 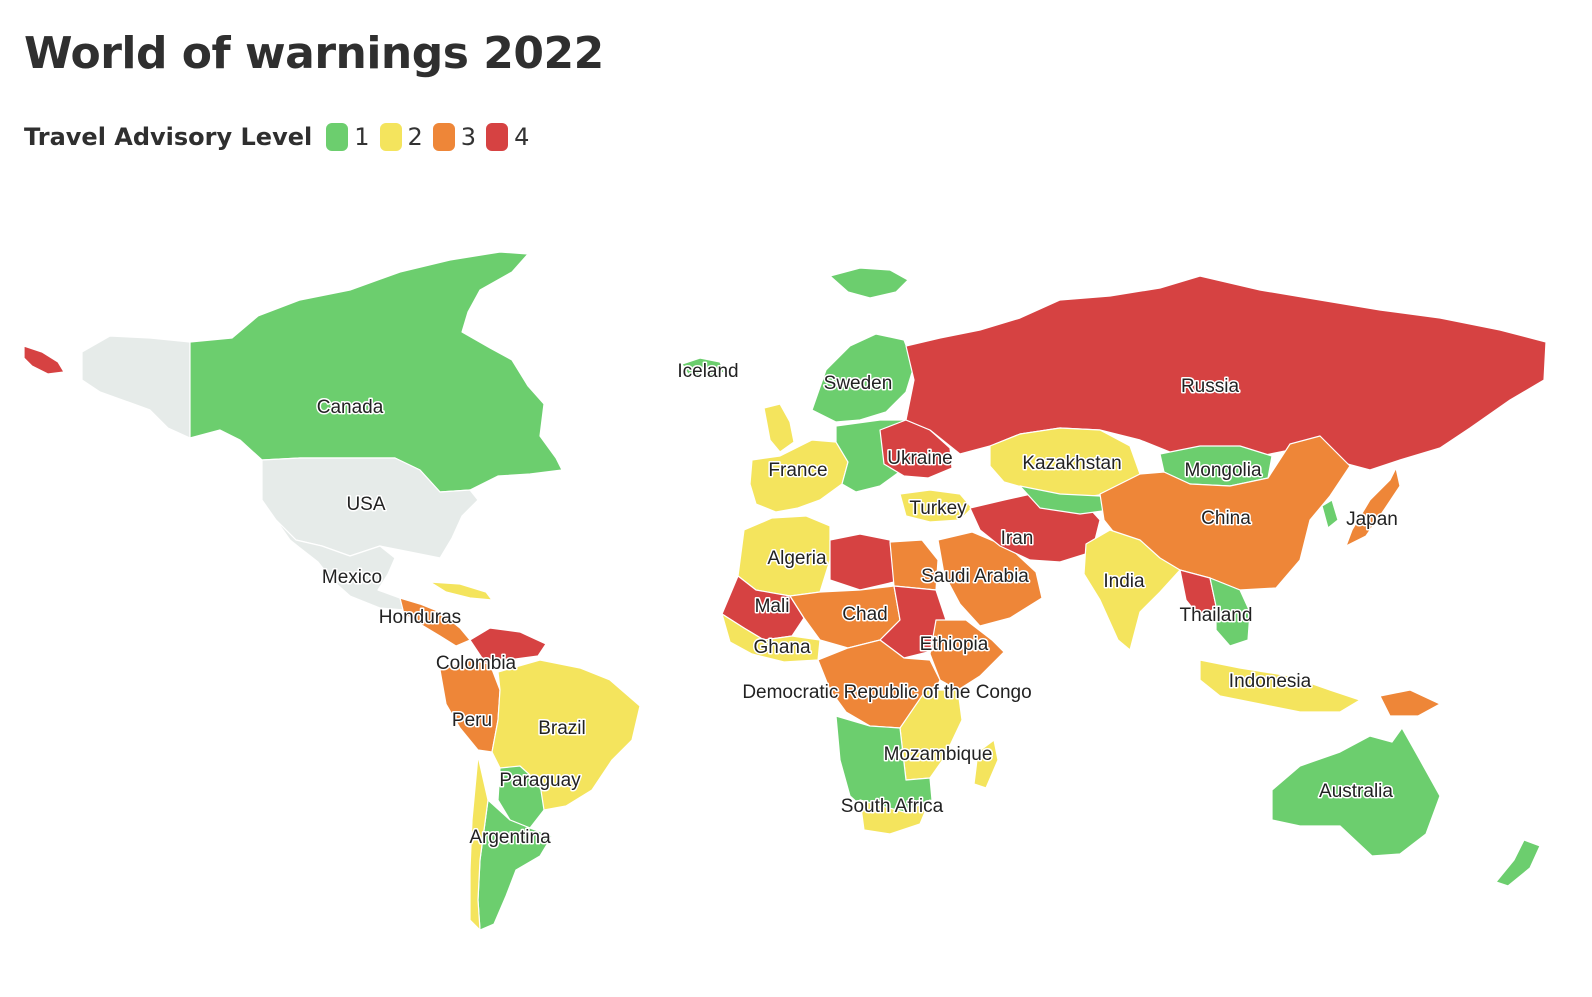 I want to click on label-turkey: Turkey, so click(x=938, y=508).